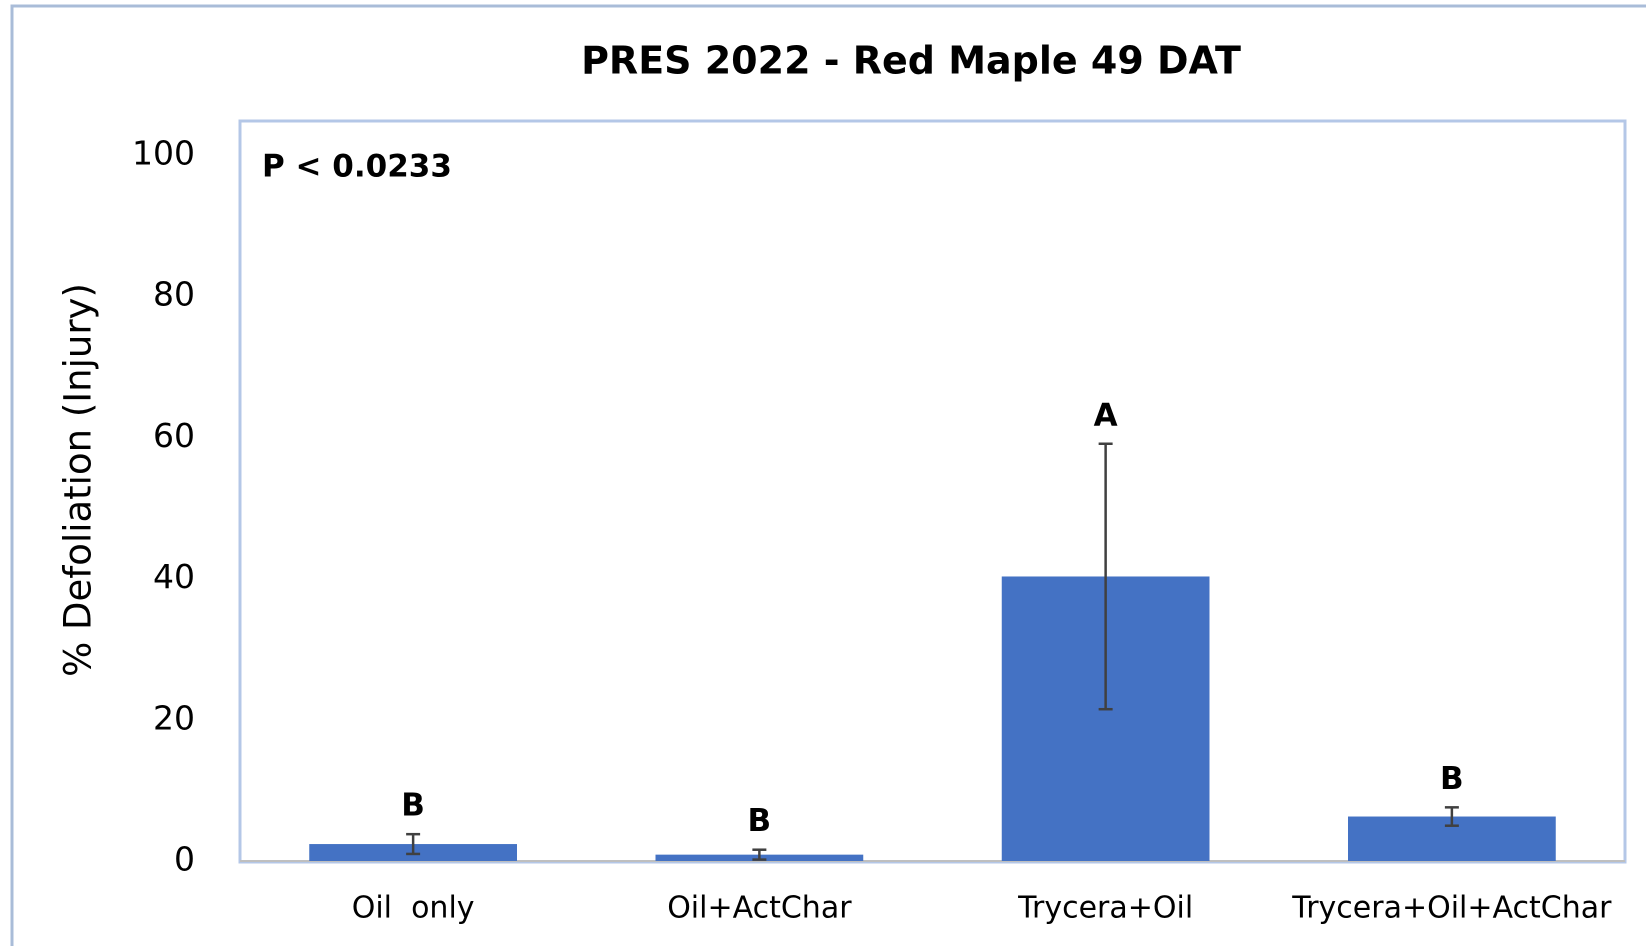 The width and height of the screenshot is (1646, 946). I want to click on significance-letter: A, so click(1106, 415).